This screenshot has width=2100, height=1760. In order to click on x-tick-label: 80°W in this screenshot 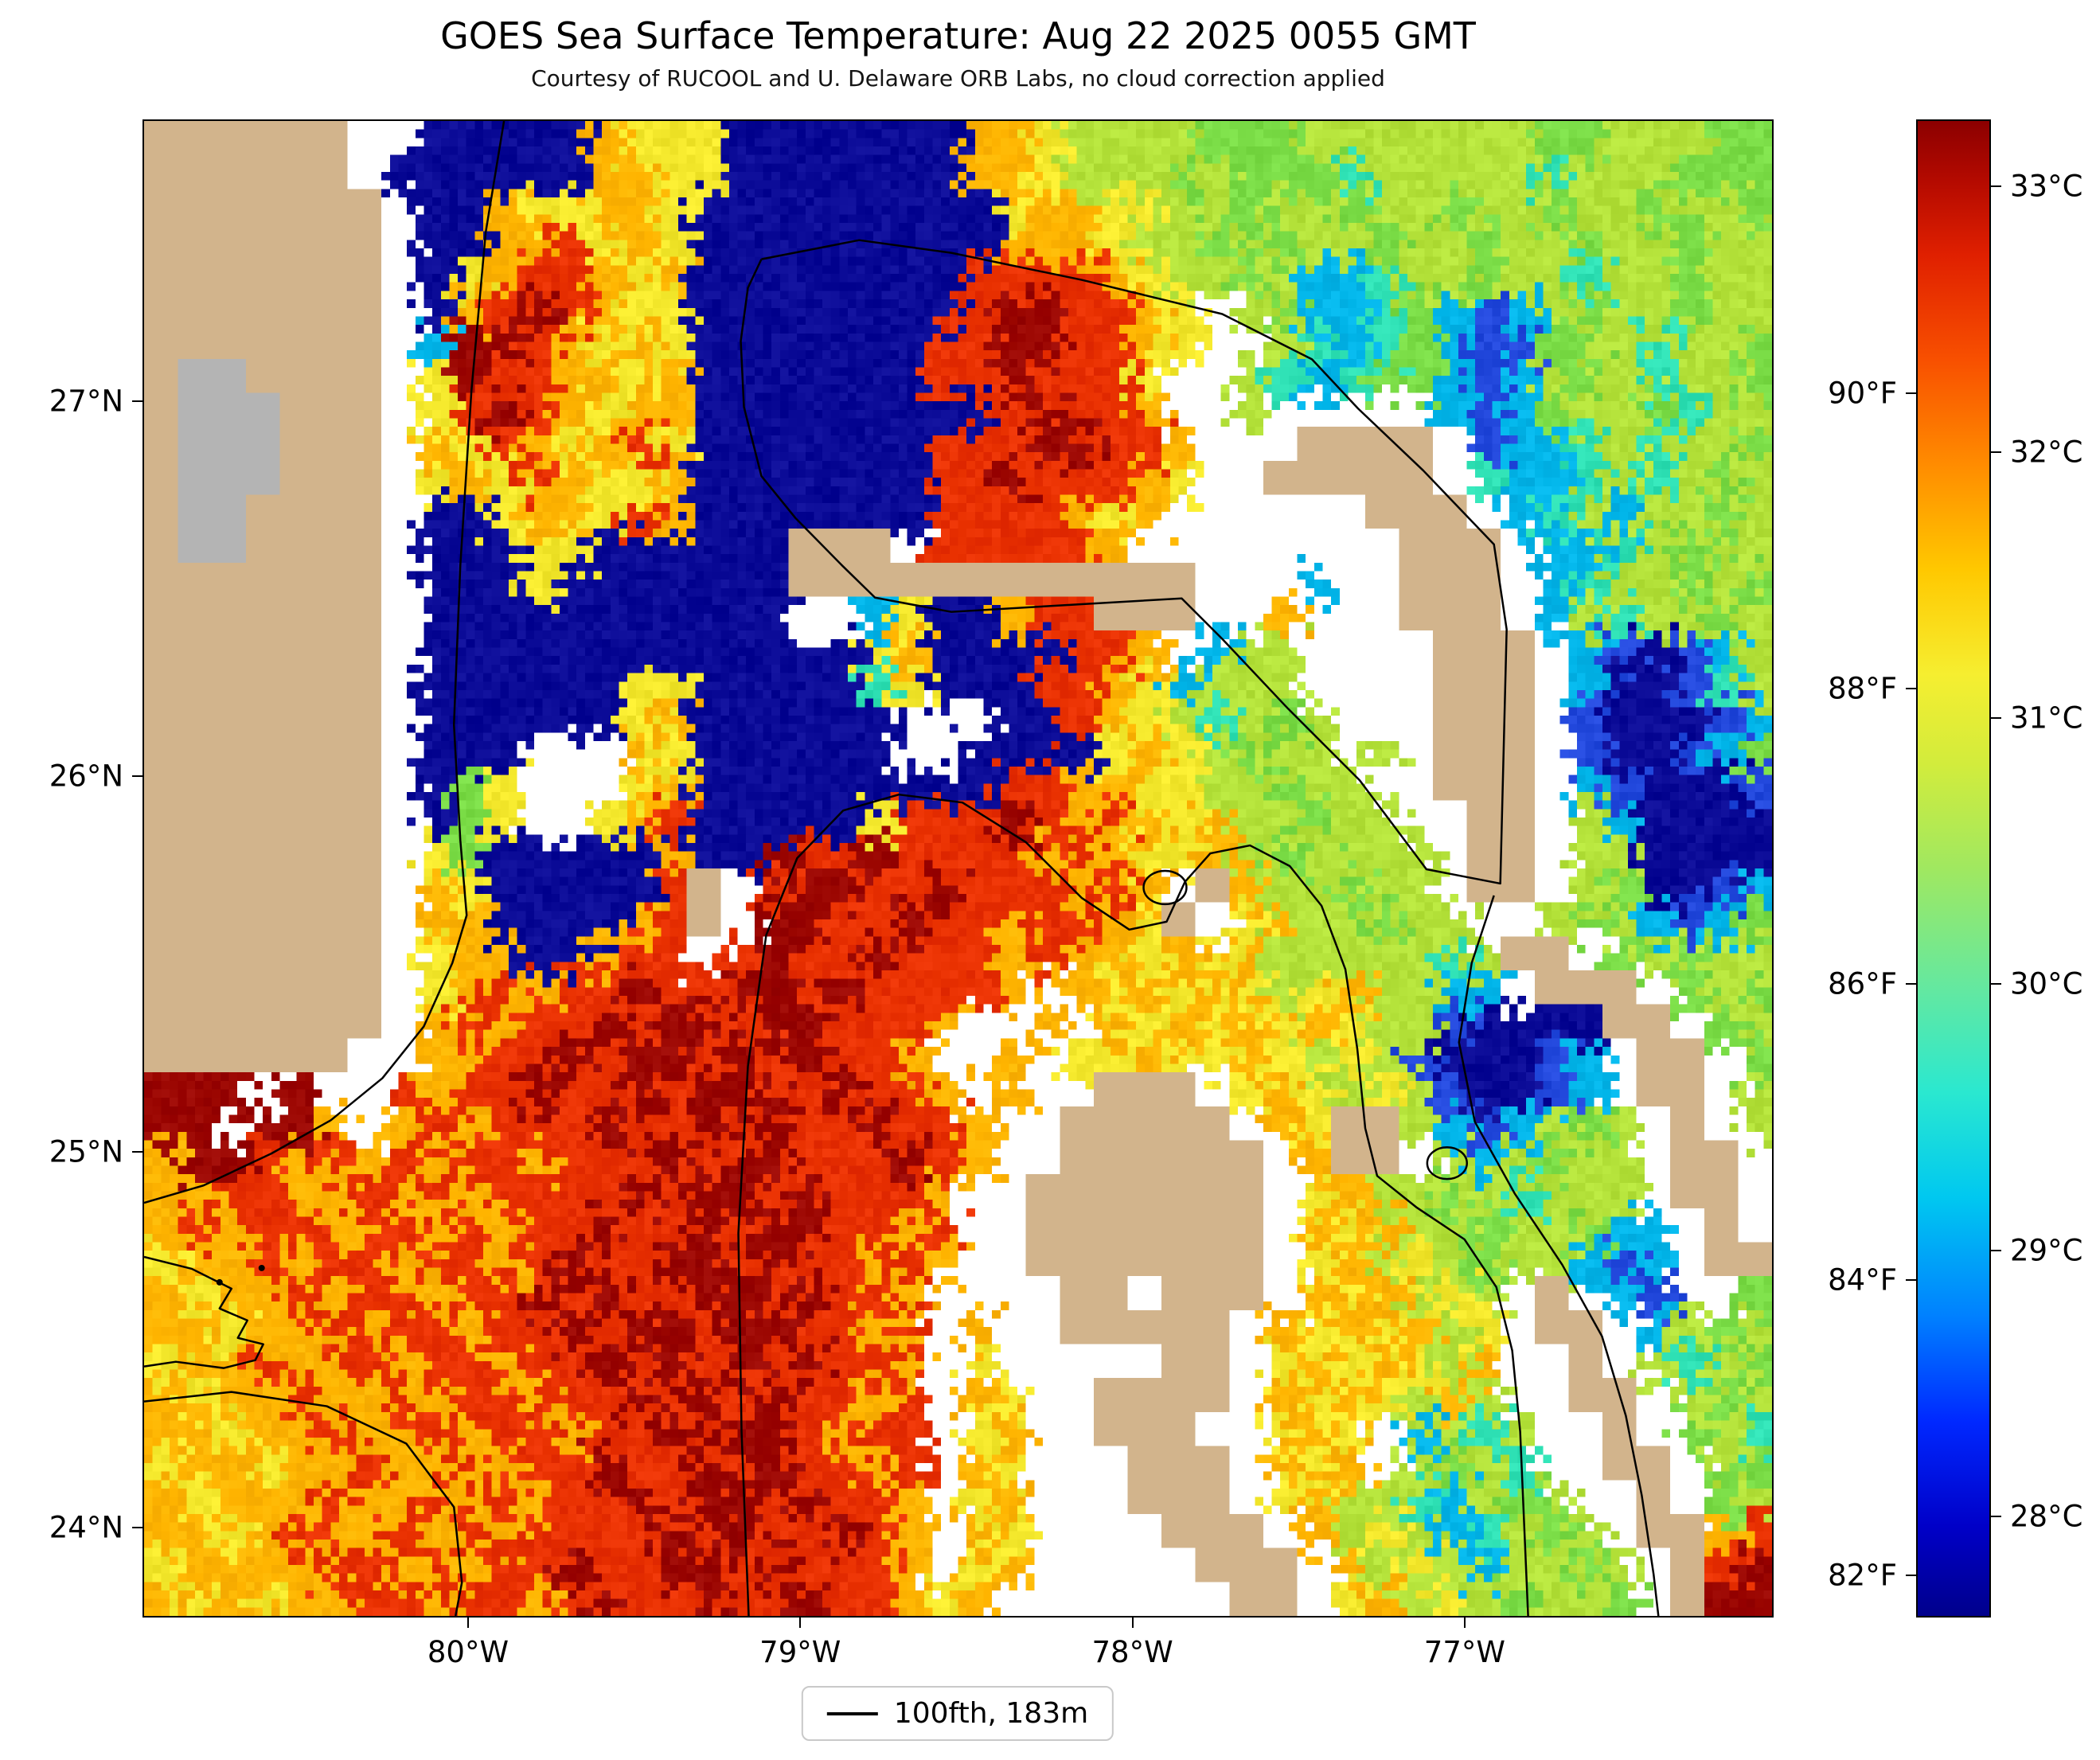, I will do `click(468, 1652)`.